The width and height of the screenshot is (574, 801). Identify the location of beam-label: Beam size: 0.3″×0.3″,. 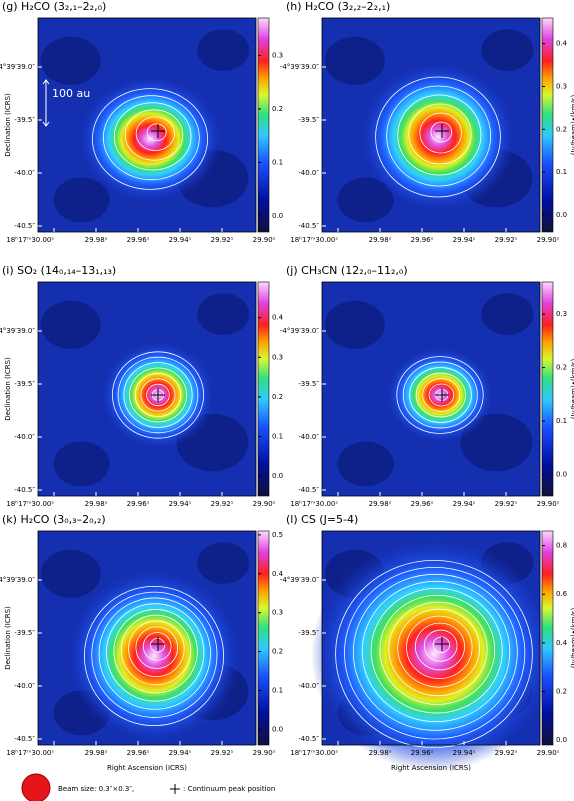
(96, 789).